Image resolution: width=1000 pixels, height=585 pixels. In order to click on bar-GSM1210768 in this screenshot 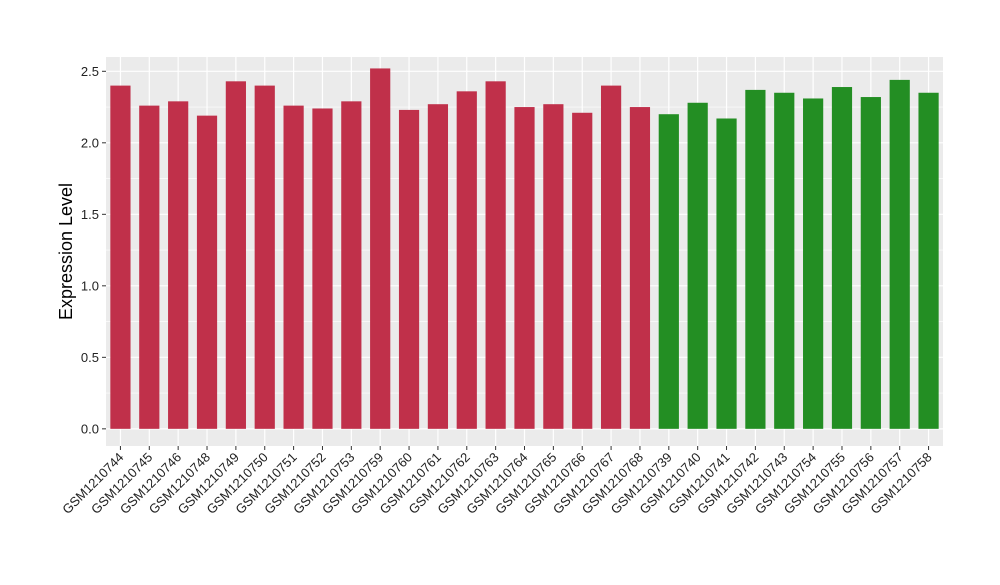, I will do `click(640, 268)`.